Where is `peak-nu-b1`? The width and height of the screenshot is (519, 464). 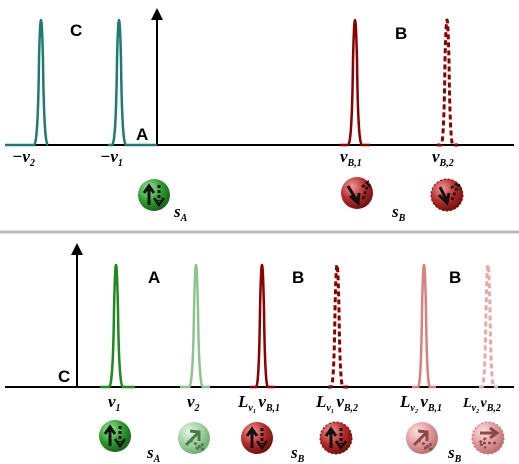 peak-nu-b1 is located at coordinates (355, 82).